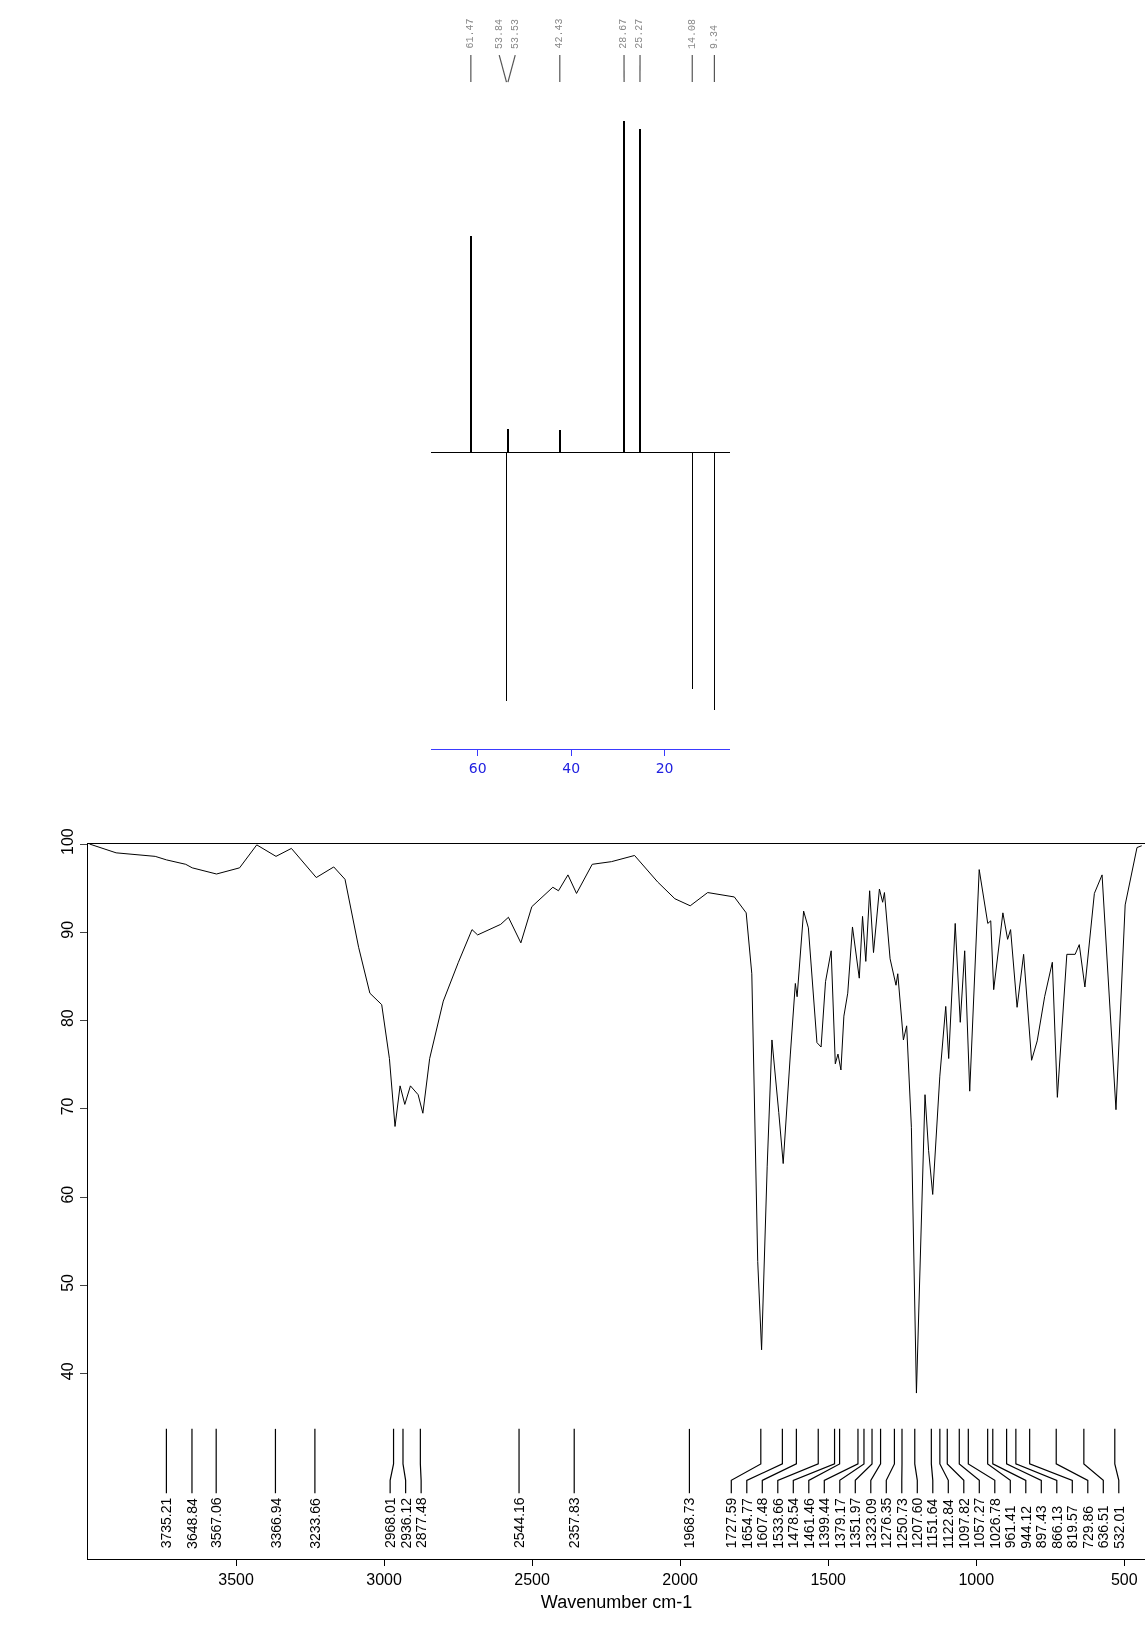 This screenshot has width=1145, height=1646. Describe the element at coordinates (994, 1523) in the screenshot. I see `annotation: 1026.78` at that location.